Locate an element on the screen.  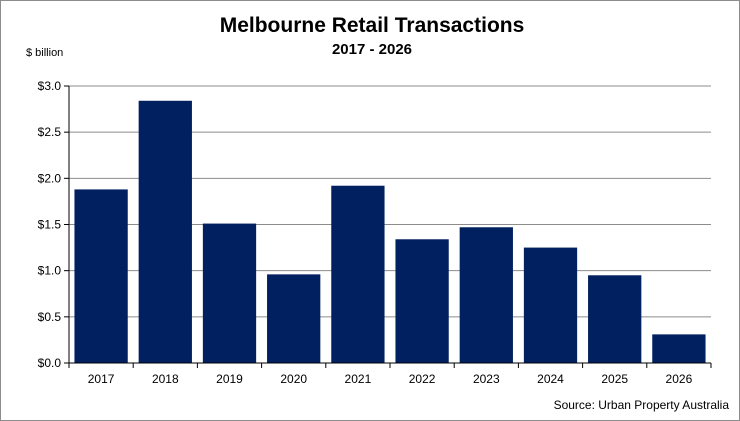
y-tick-label: $0.5 is located at coordinates (50, 317).